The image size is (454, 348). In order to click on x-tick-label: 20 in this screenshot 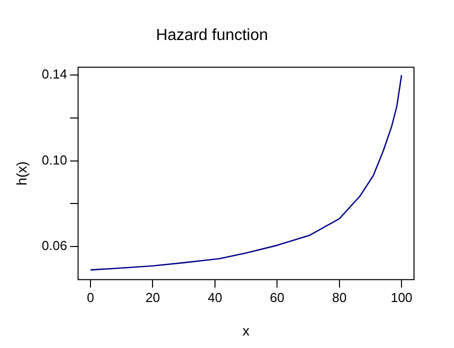, I will do `click(153, 297)`.